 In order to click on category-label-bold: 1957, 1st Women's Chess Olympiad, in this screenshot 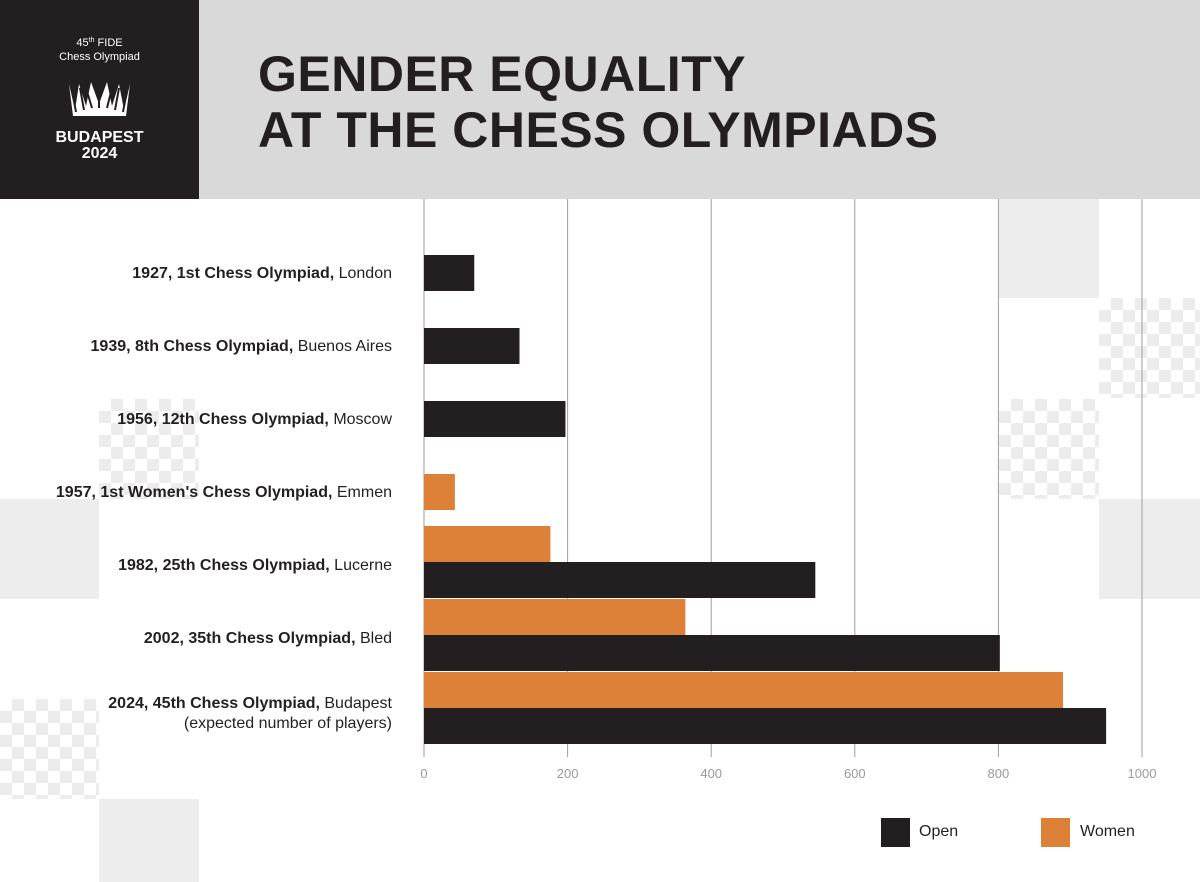, I will do `click(194, 492)`.